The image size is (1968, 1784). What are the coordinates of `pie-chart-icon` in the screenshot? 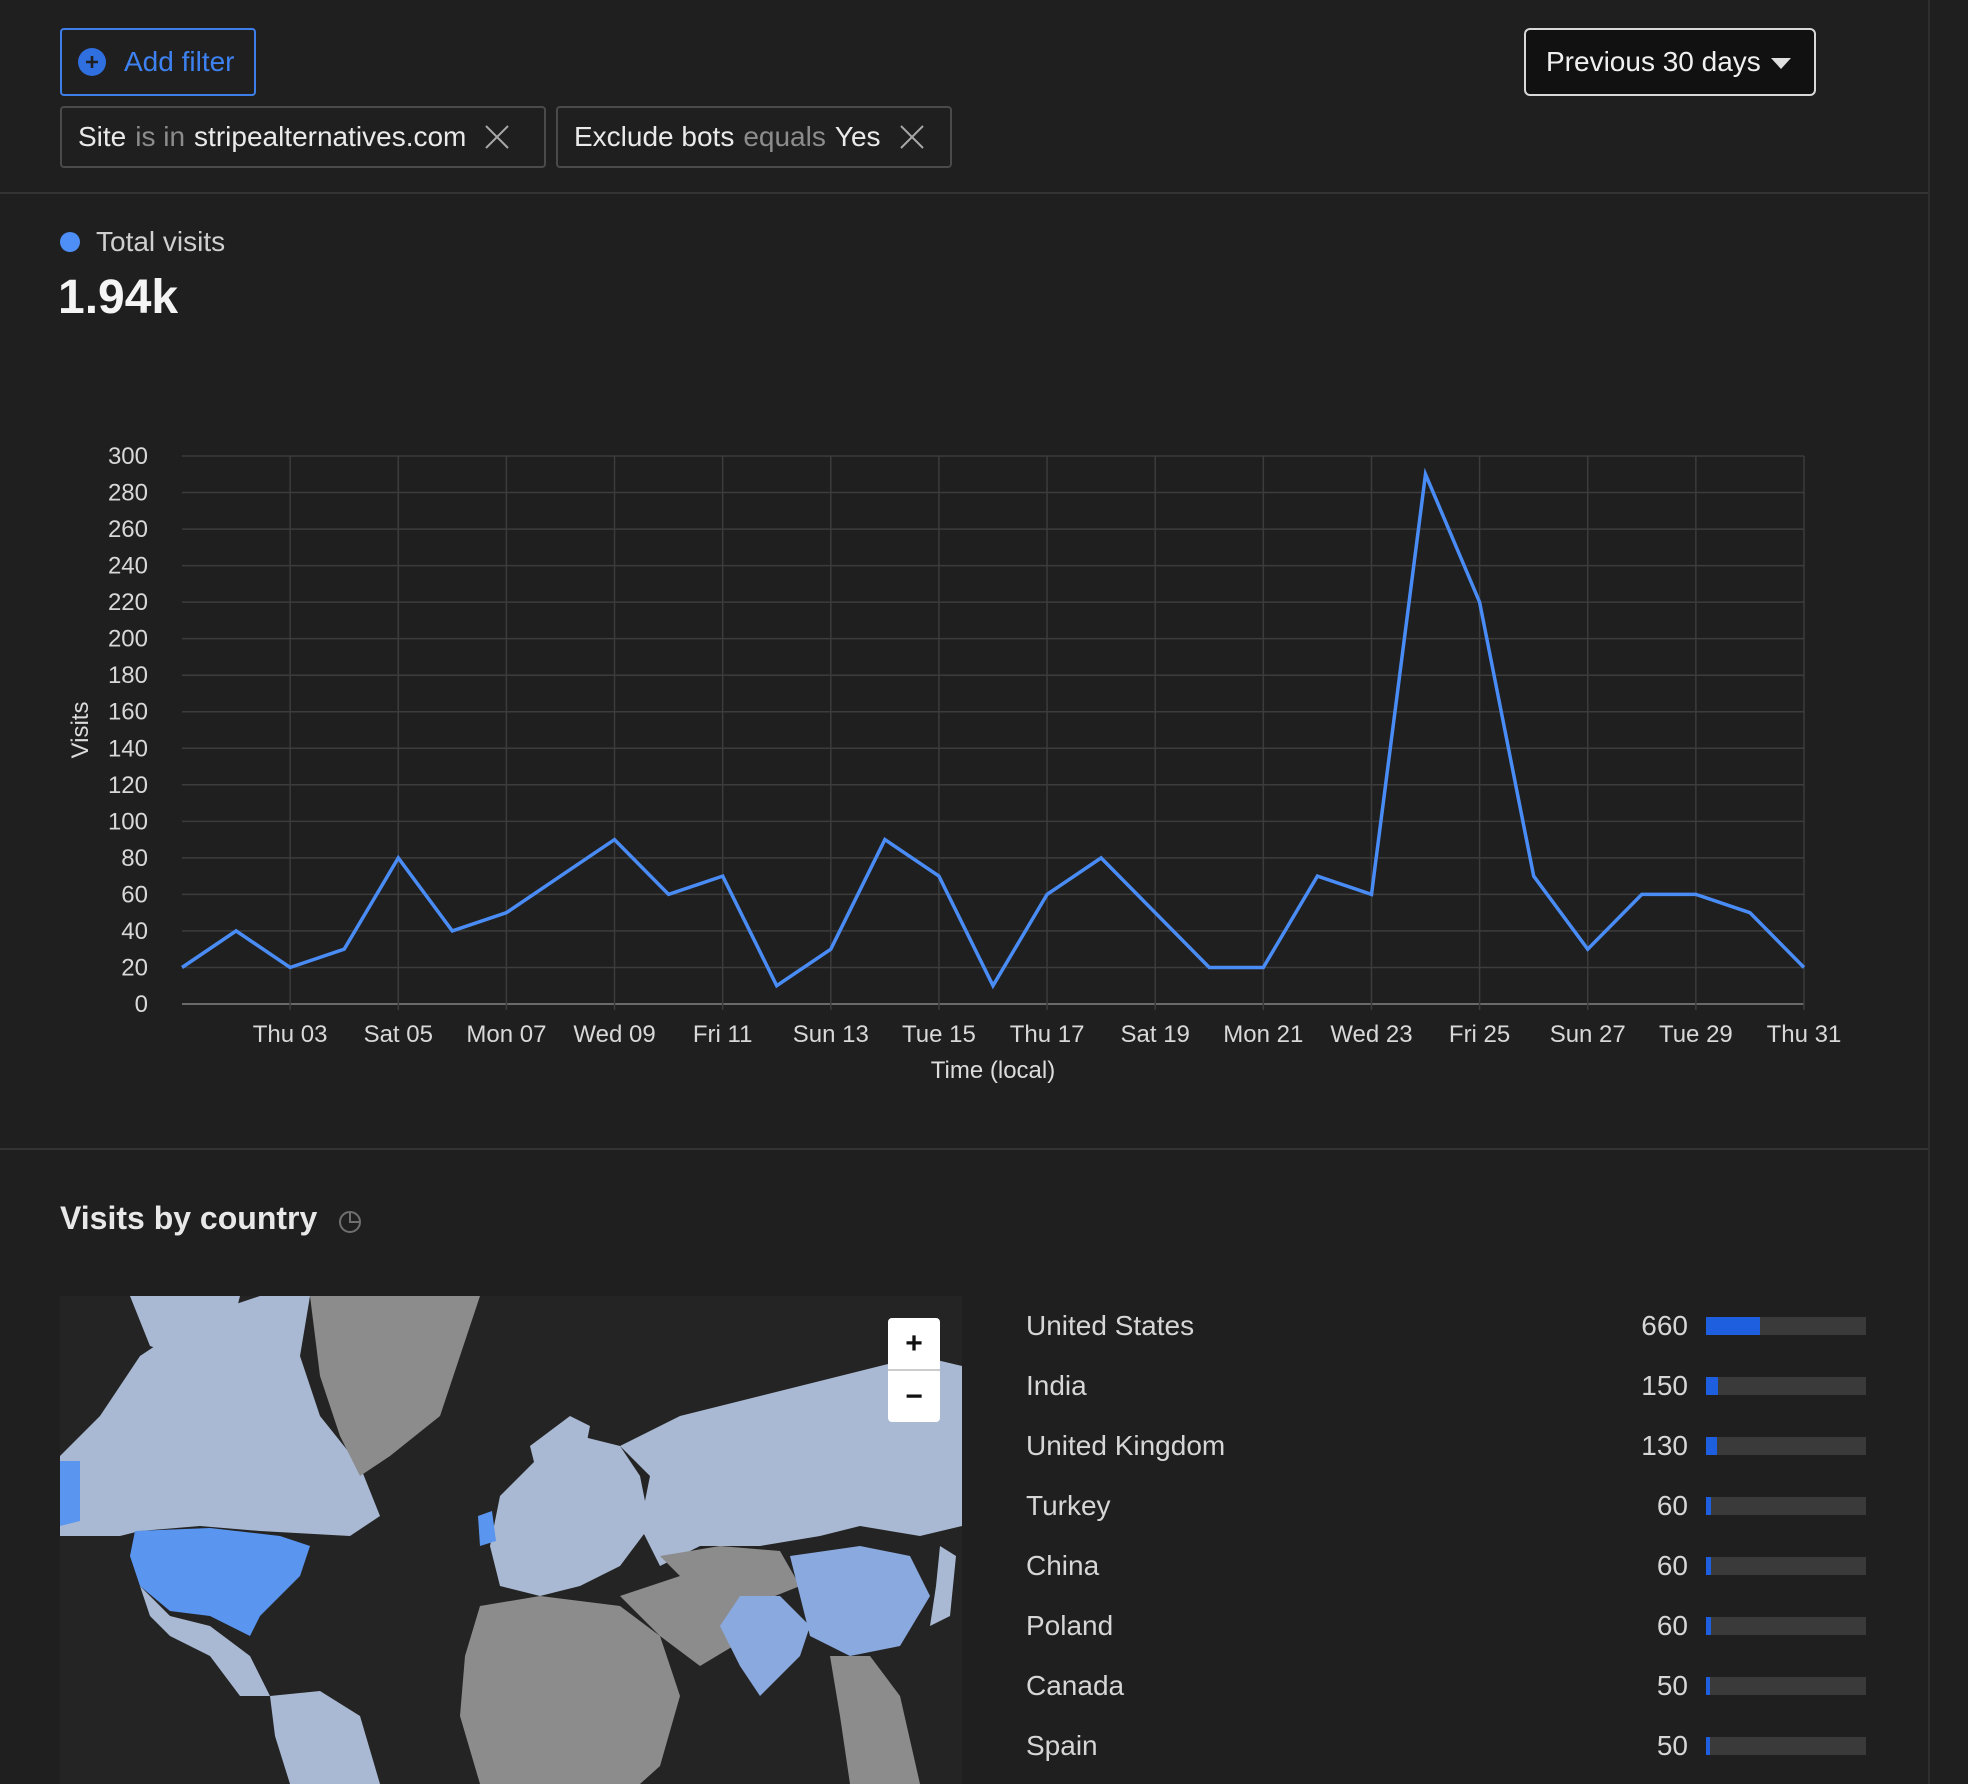 It's located at (350, 1219).